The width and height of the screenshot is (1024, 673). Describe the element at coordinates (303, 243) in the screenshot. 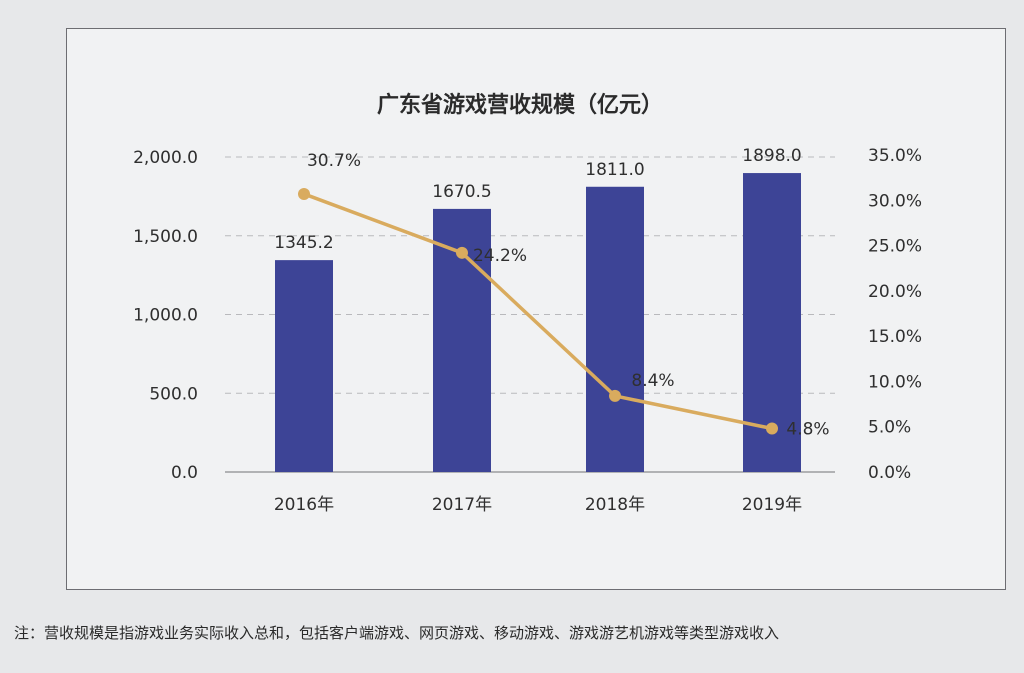

I see `bar-value-label: 1345.2` at that location.